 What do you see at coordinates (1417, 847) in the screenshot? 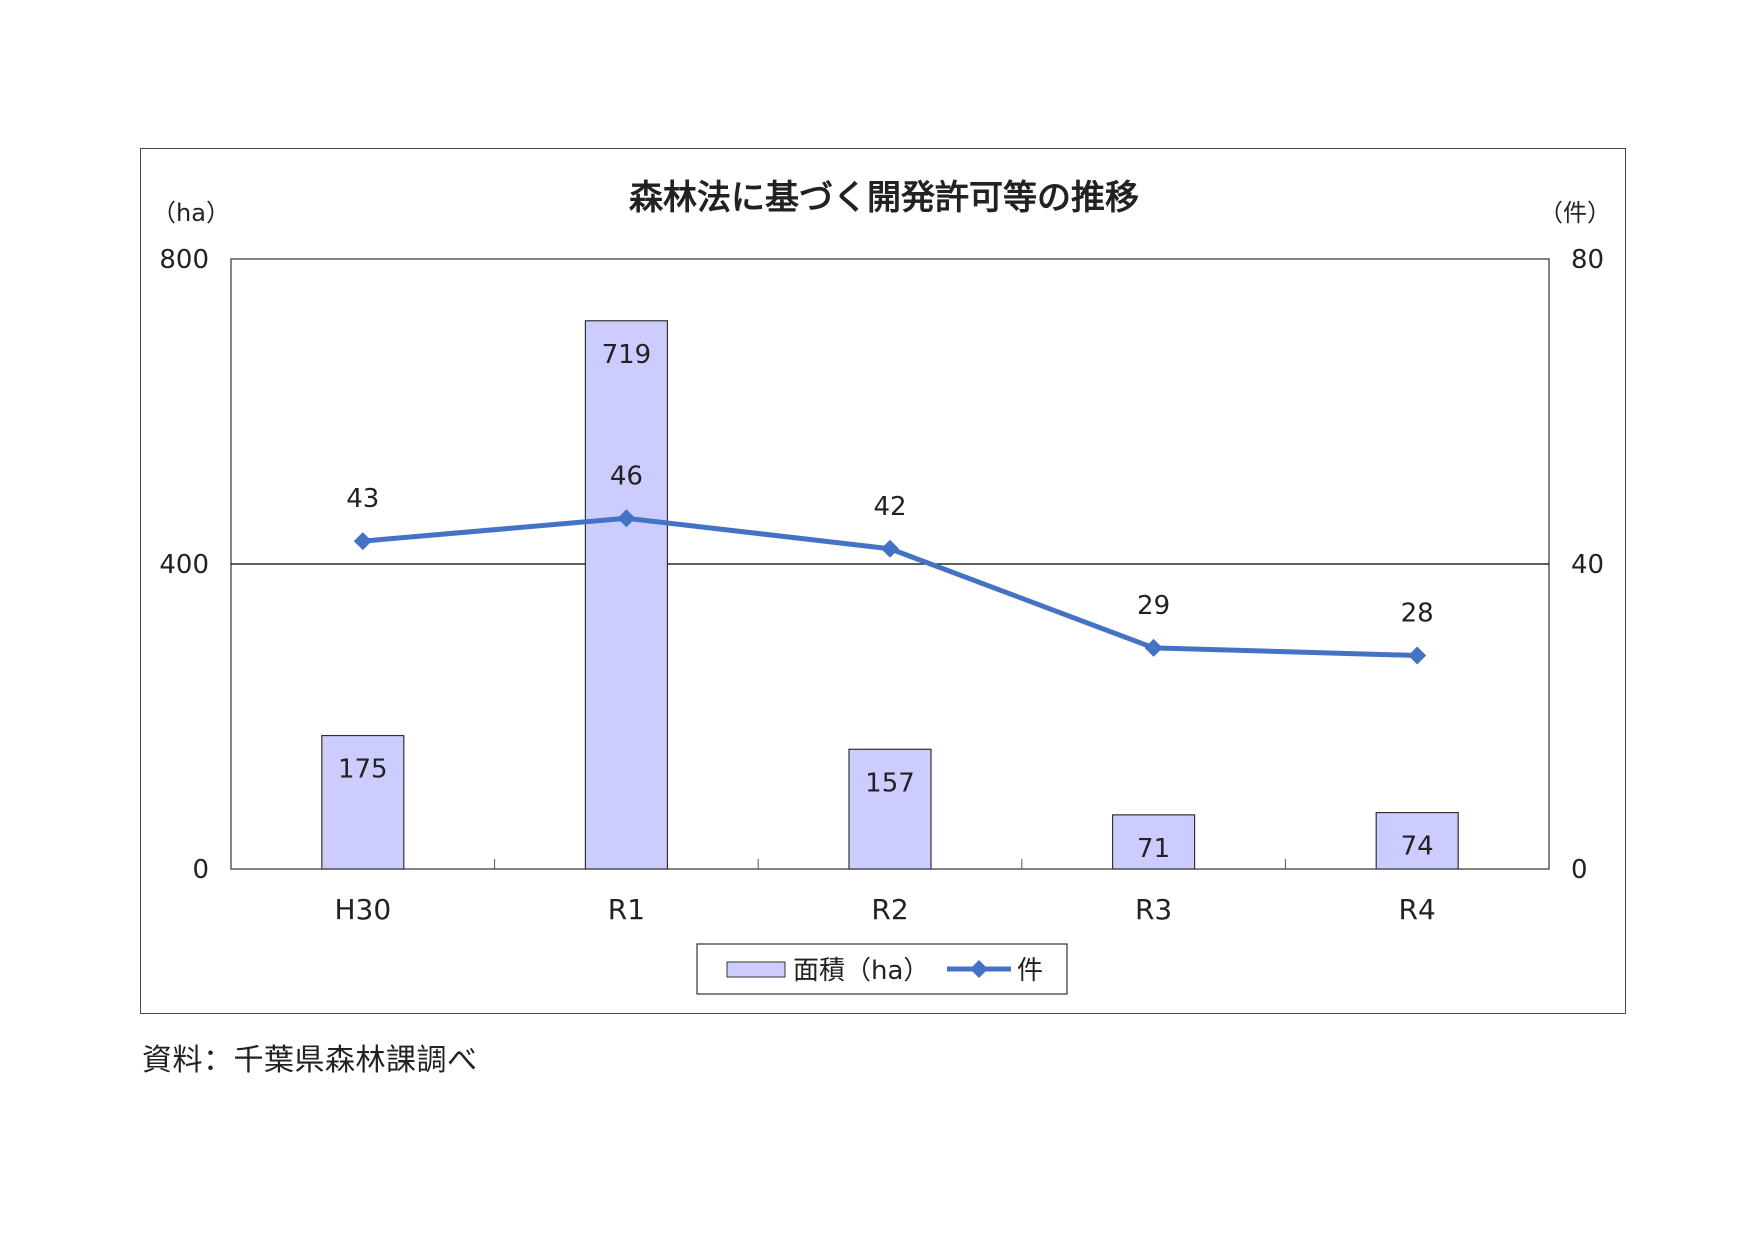
I see `bar-data-label: 74` at bounding box center [1417, 847].